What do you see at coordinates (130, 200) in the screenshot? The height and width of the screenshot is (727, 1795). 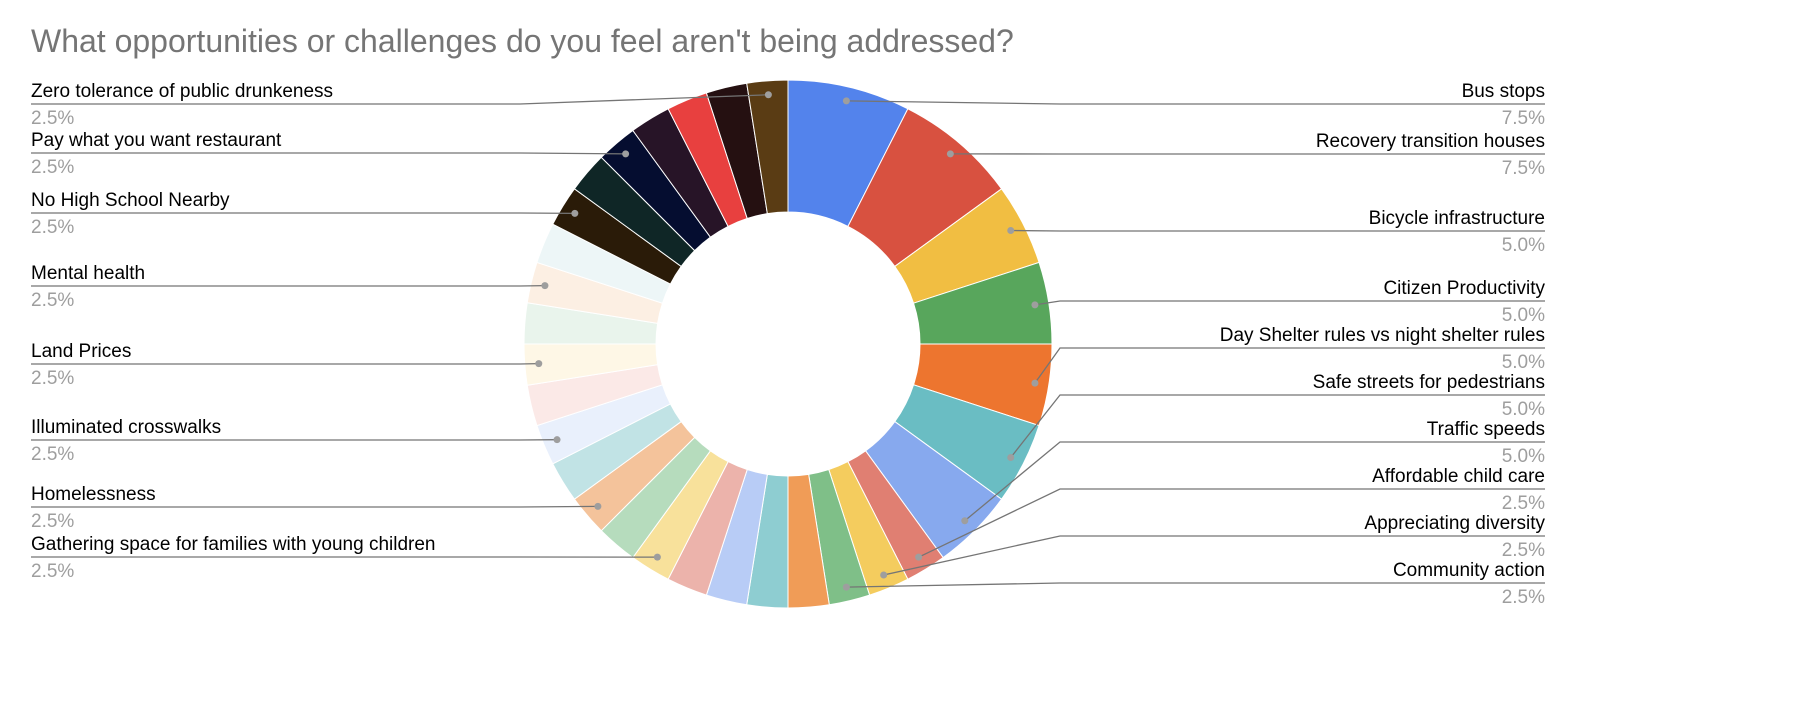 I see `slice-label: No High School Nearby` at bounding box center [130, 200].